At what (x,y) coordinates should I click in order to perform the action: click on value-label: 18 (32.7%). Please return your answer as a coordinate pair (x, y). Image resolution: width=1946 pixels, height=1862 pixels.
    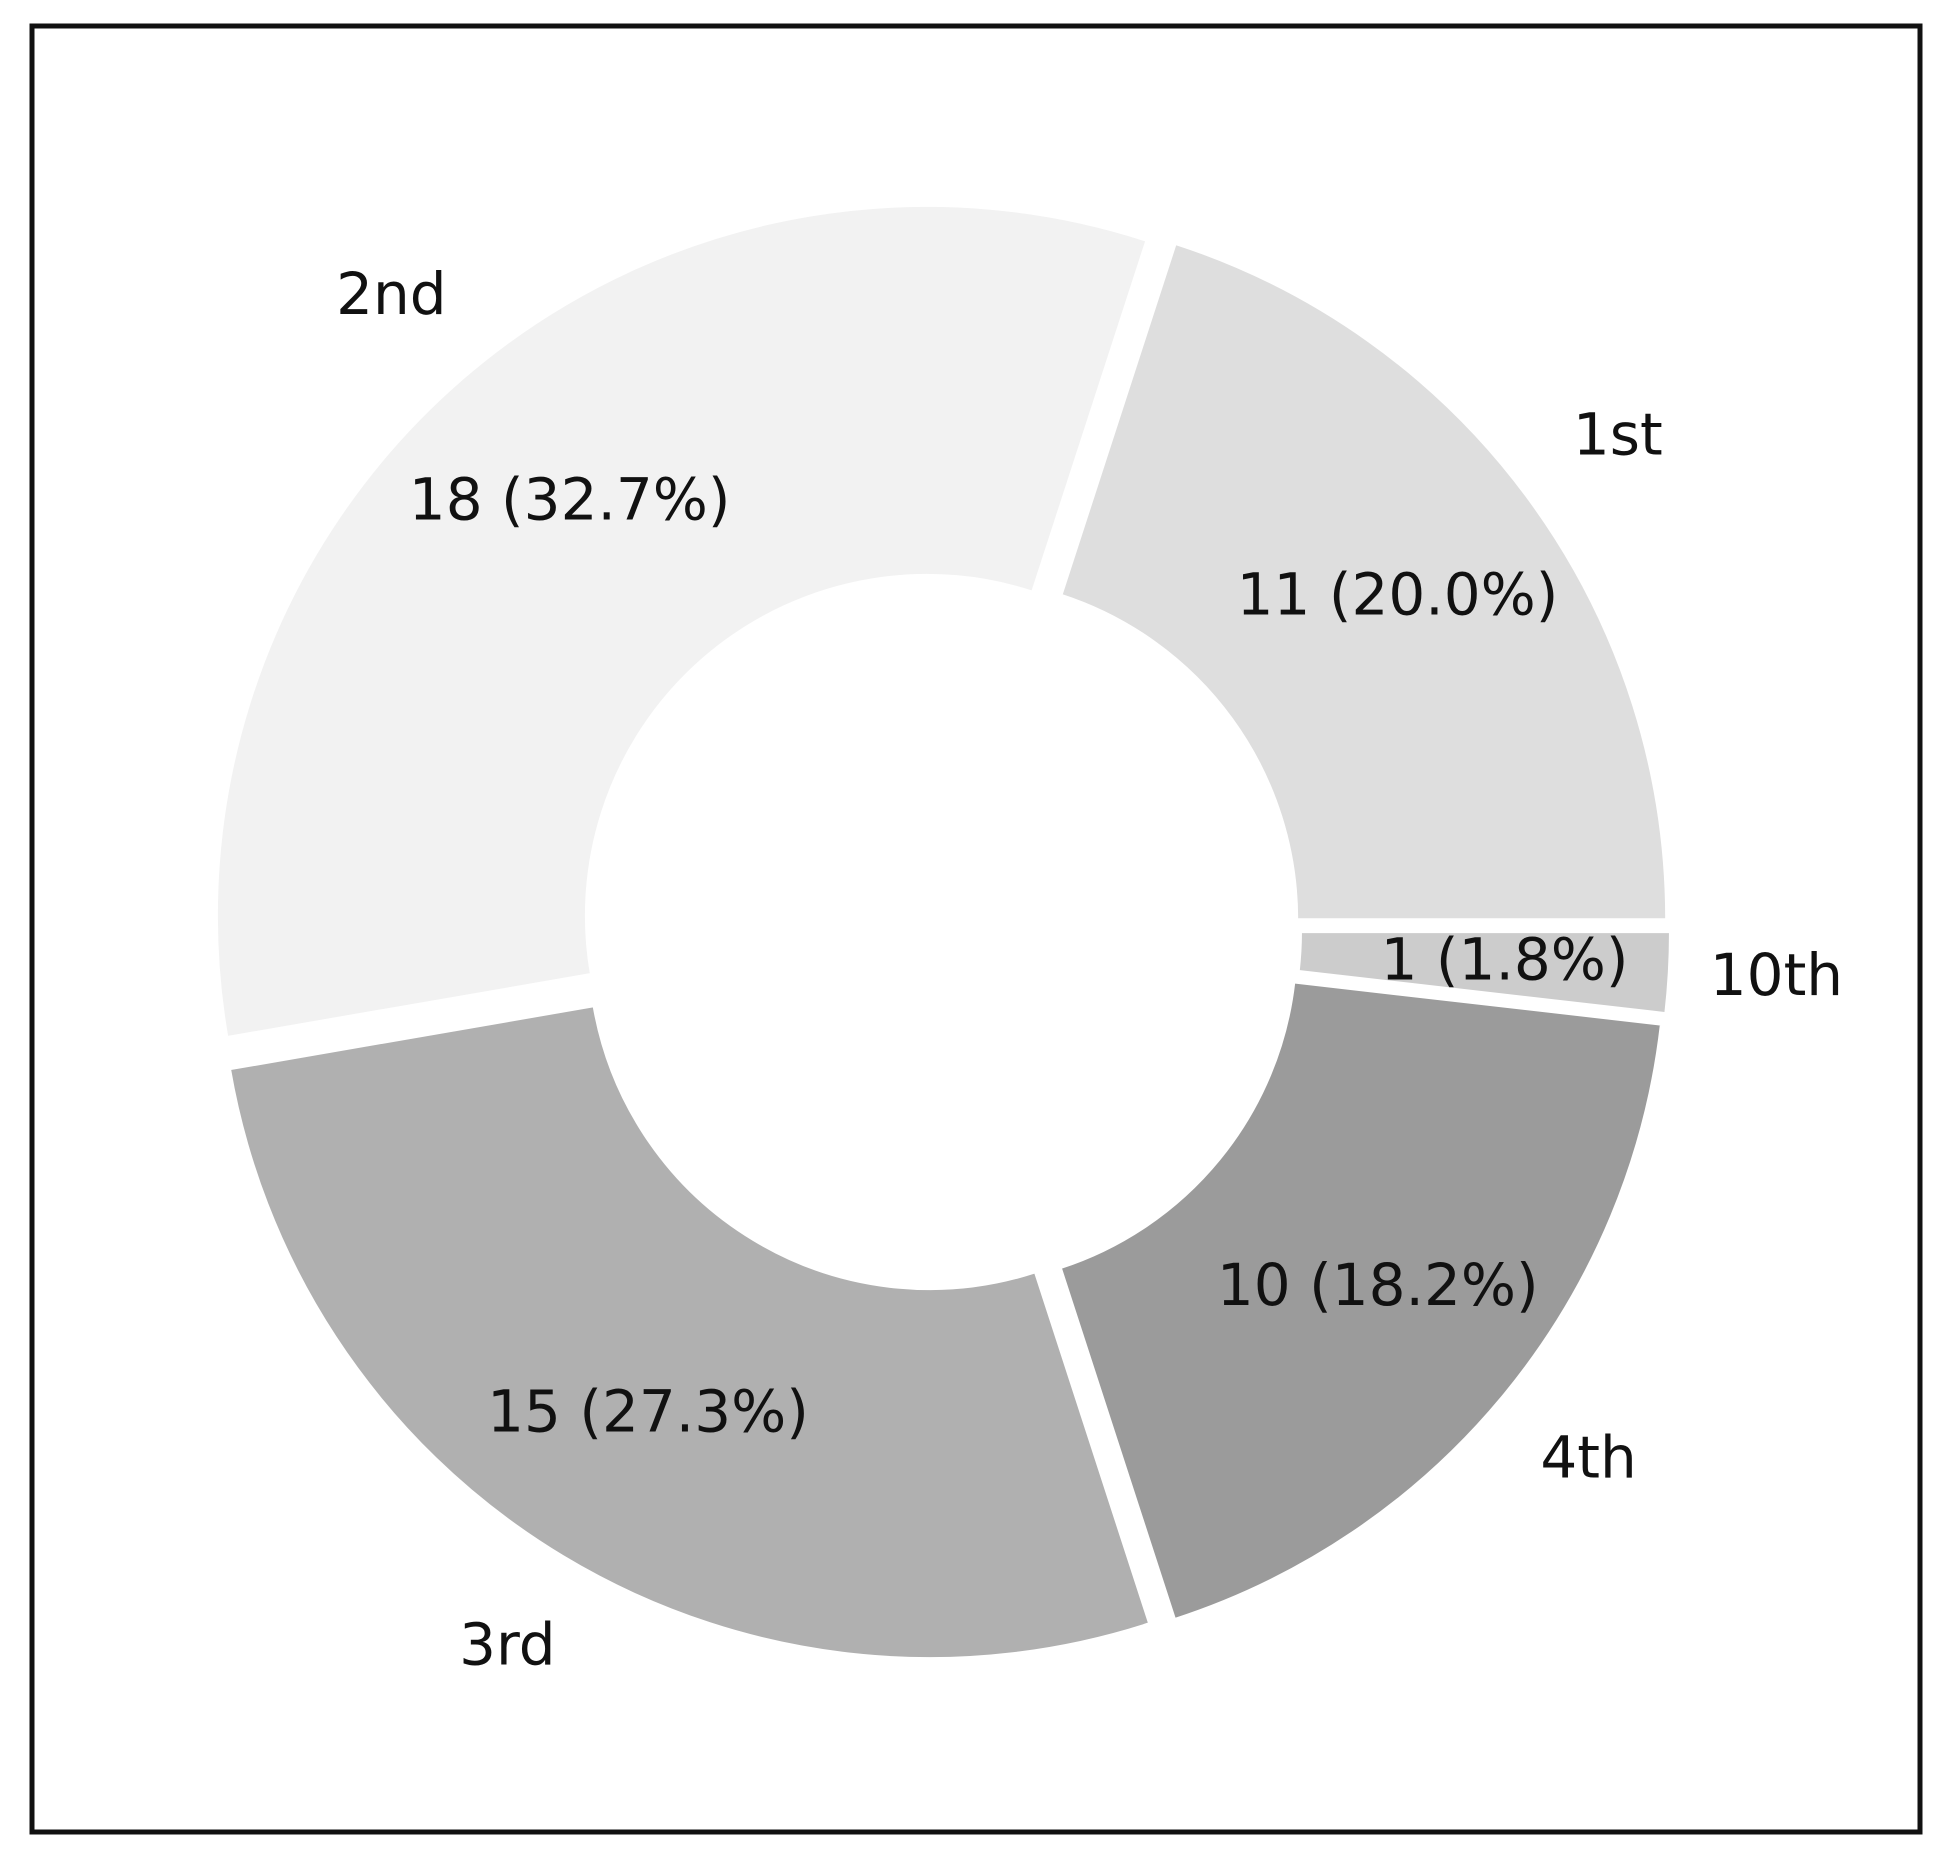
    Looking at the image, I should click on (570, 500).